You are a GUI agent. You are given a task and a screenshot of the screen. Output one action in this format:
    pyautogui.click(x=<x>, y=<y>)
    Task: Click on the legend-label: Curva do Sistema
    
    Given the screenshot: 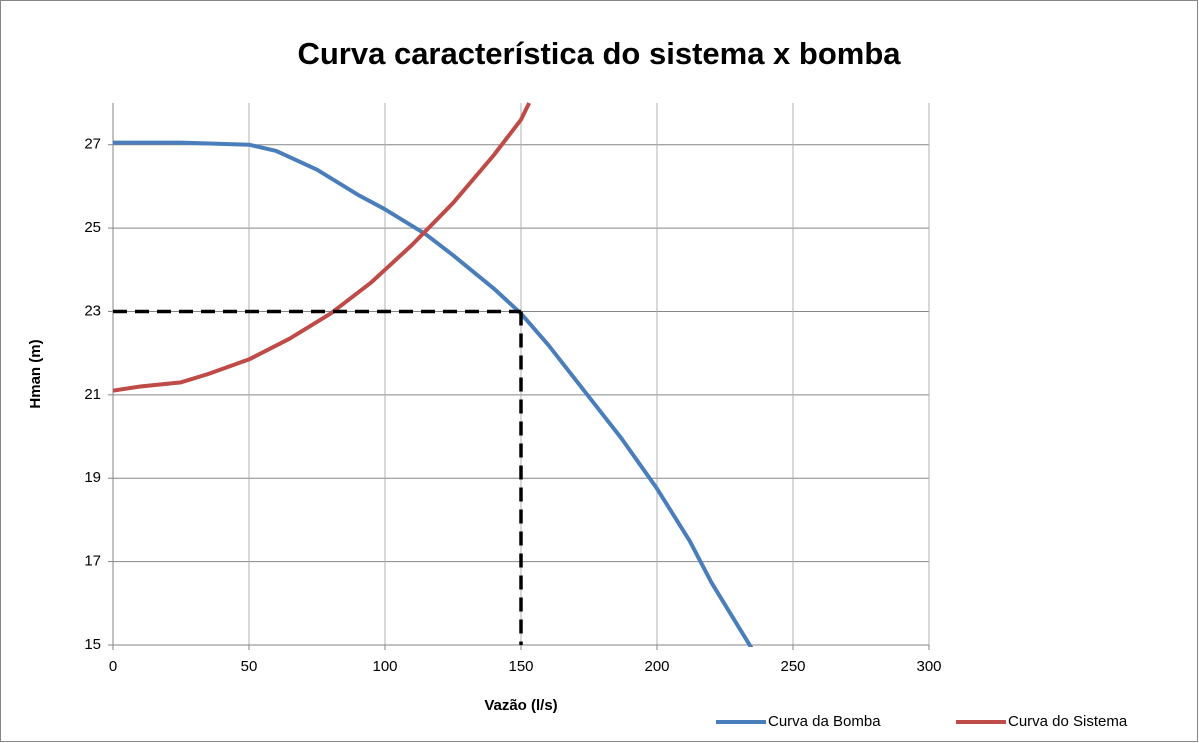 What is the action you would take?
    pyautogui.click(x=1068, y=721)
    